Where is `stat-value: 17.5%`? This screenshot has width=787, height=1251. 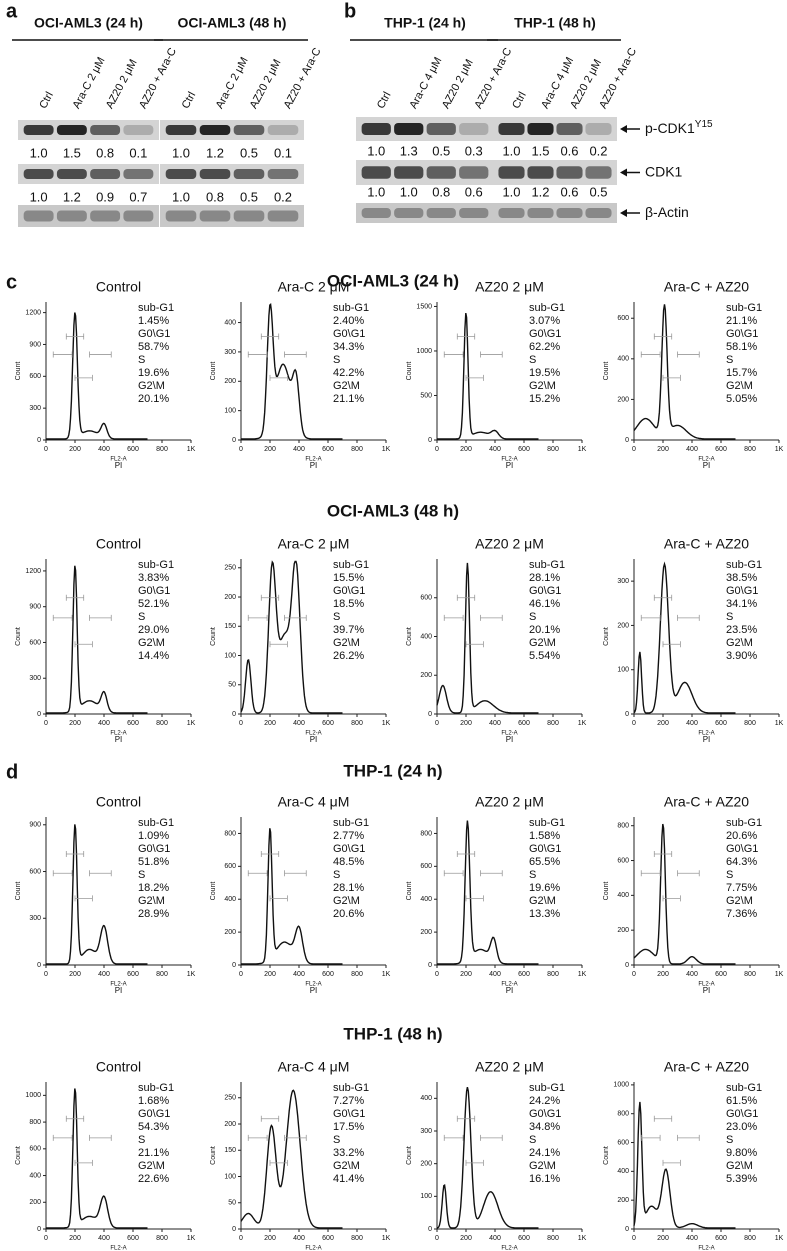 stat-value: 17.5% is located at coordinates (348, 1127).